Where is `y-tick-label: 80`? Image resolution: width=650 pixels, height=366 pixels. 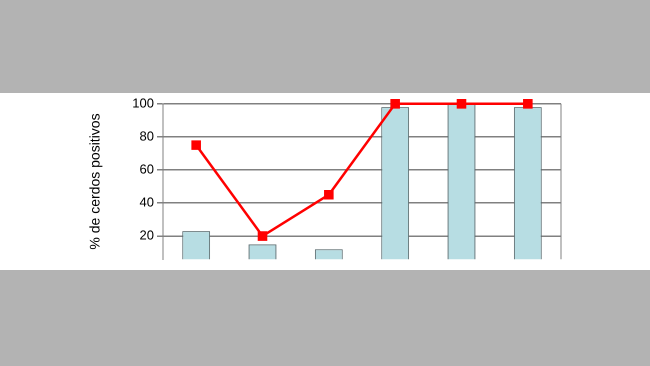
y-tick-label: 80 is located at coordinates (147, 136).